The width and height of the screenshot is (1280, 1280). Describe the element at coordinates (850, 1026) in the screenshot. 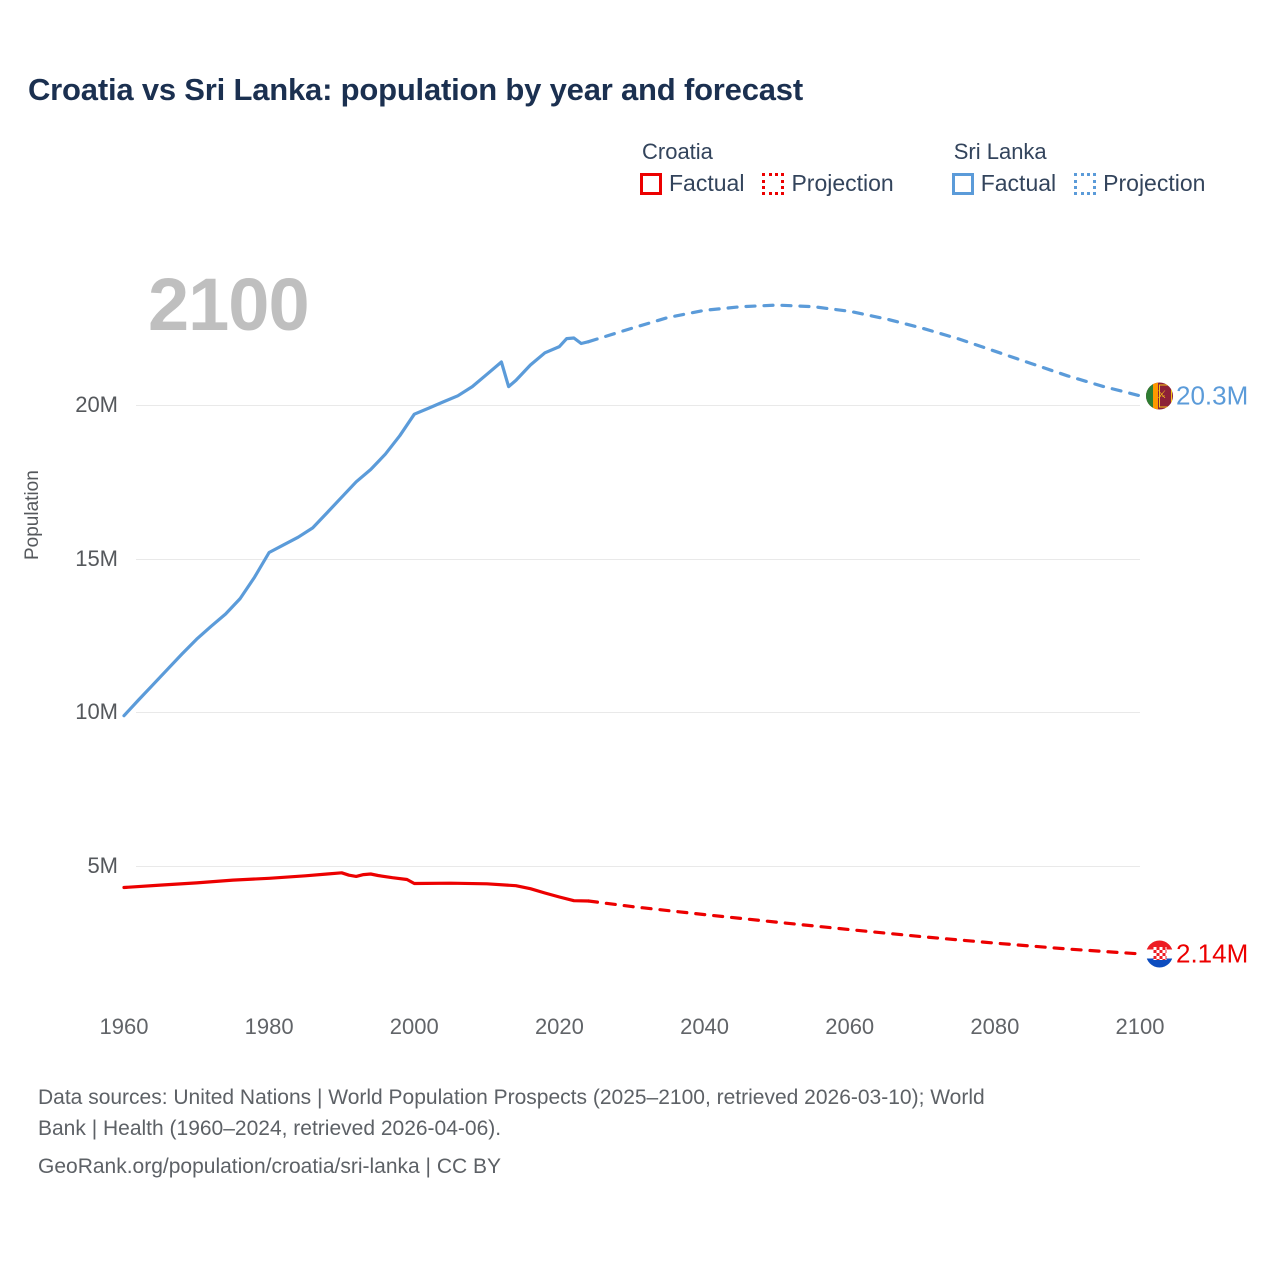

I see `x-axis-tick-label: 2060` at that location.